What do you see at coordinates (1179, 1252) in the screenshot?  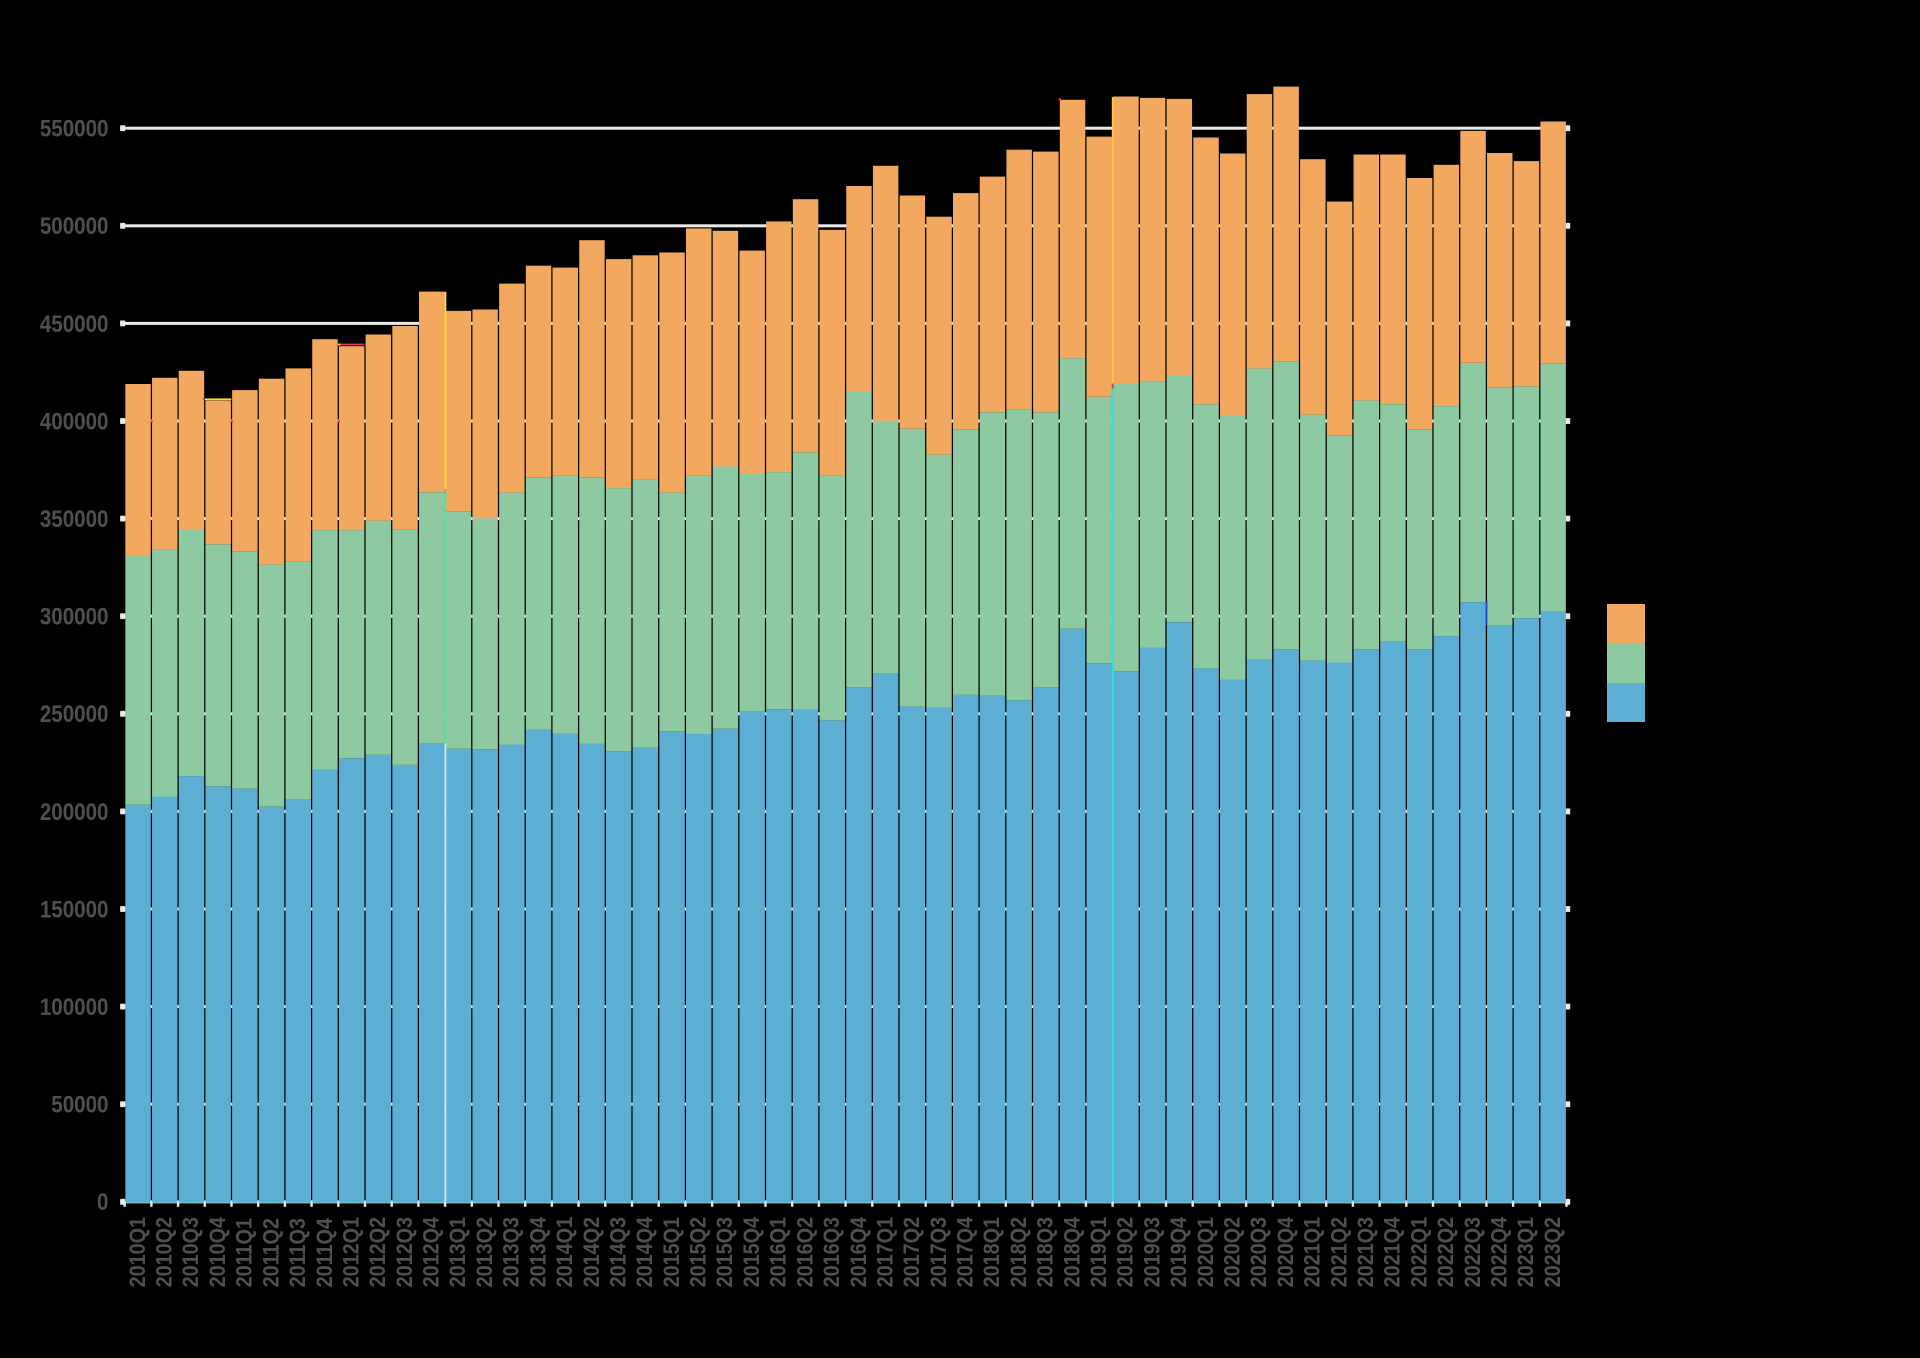 I see `svg-text: 2019Q4` at bounding box center [1179, 1252].